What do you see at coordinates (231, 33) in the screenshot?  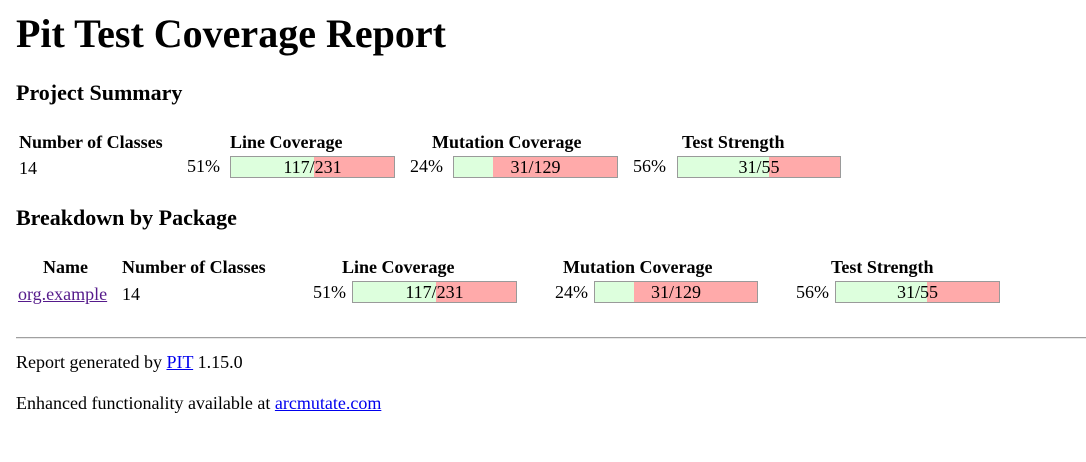 I see `page-title: Pit Test Coverage Report` at bounding box center [231, 33].